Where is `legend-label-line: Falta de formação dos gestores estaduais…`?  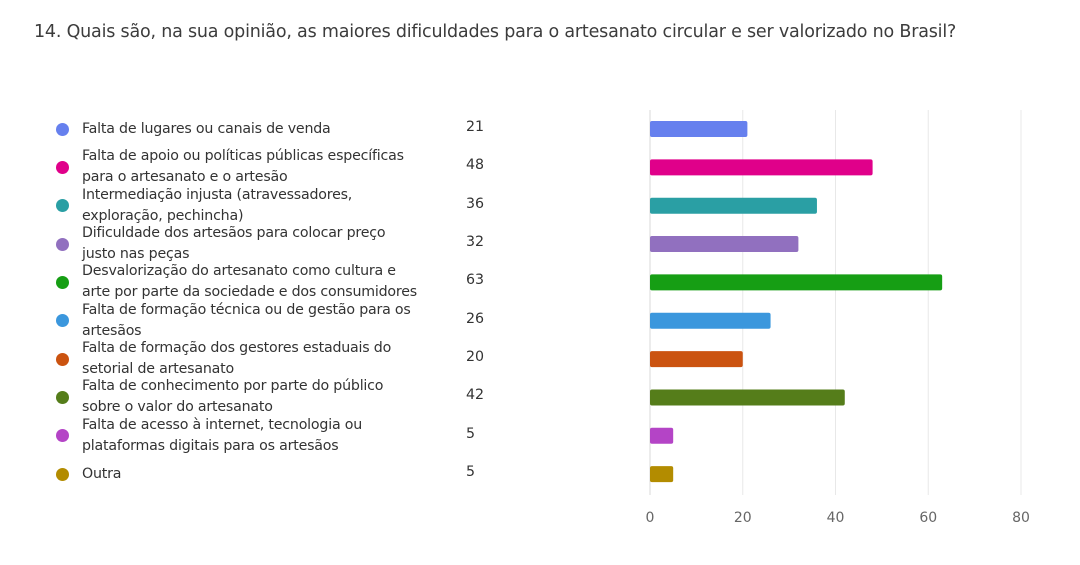 legend-label-line: Falta de formação dos gestores estaduais… is located at coordinates (237, 348).